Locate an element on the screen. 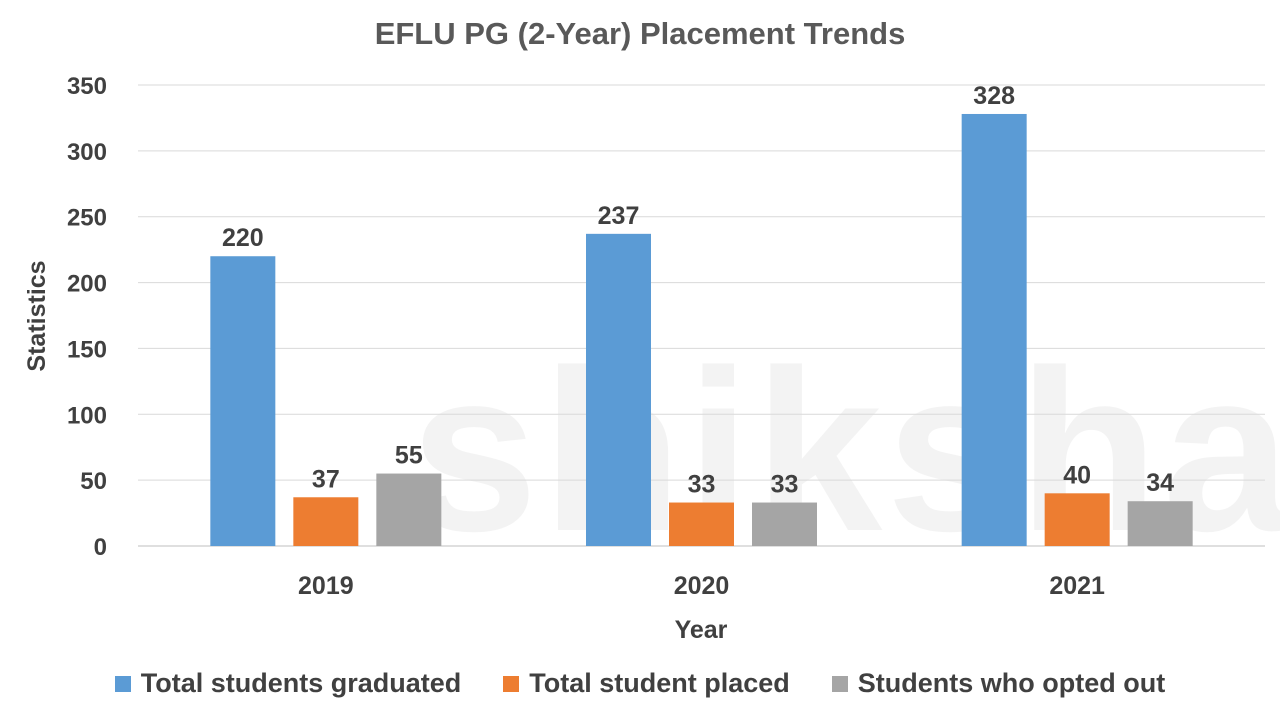 The width and height of the screenshot is (1280, 720). bar-students-who-opted-out-2019 is located at coordinates (409, 509).